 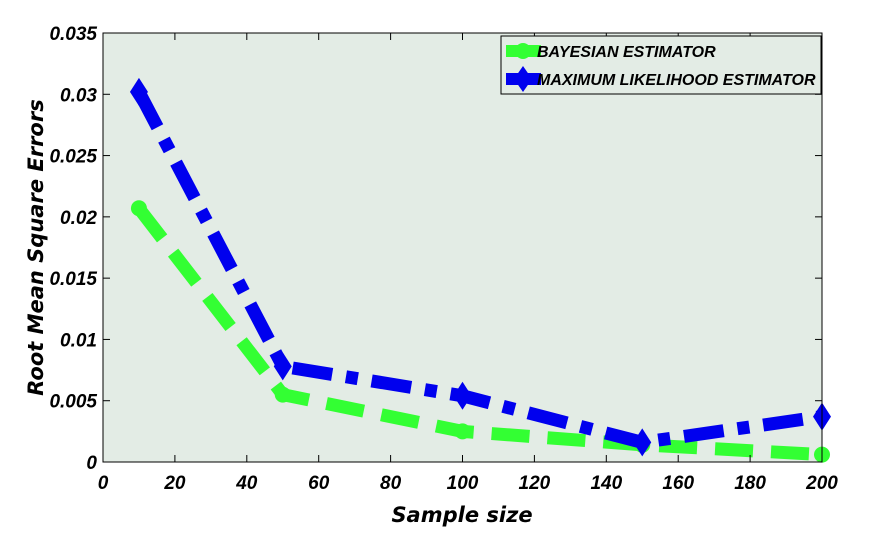 What do you see at coordinates (91, 463) in the screenshot?
I see `y-tick-label-1: 0` at bounding box center [91, 463].